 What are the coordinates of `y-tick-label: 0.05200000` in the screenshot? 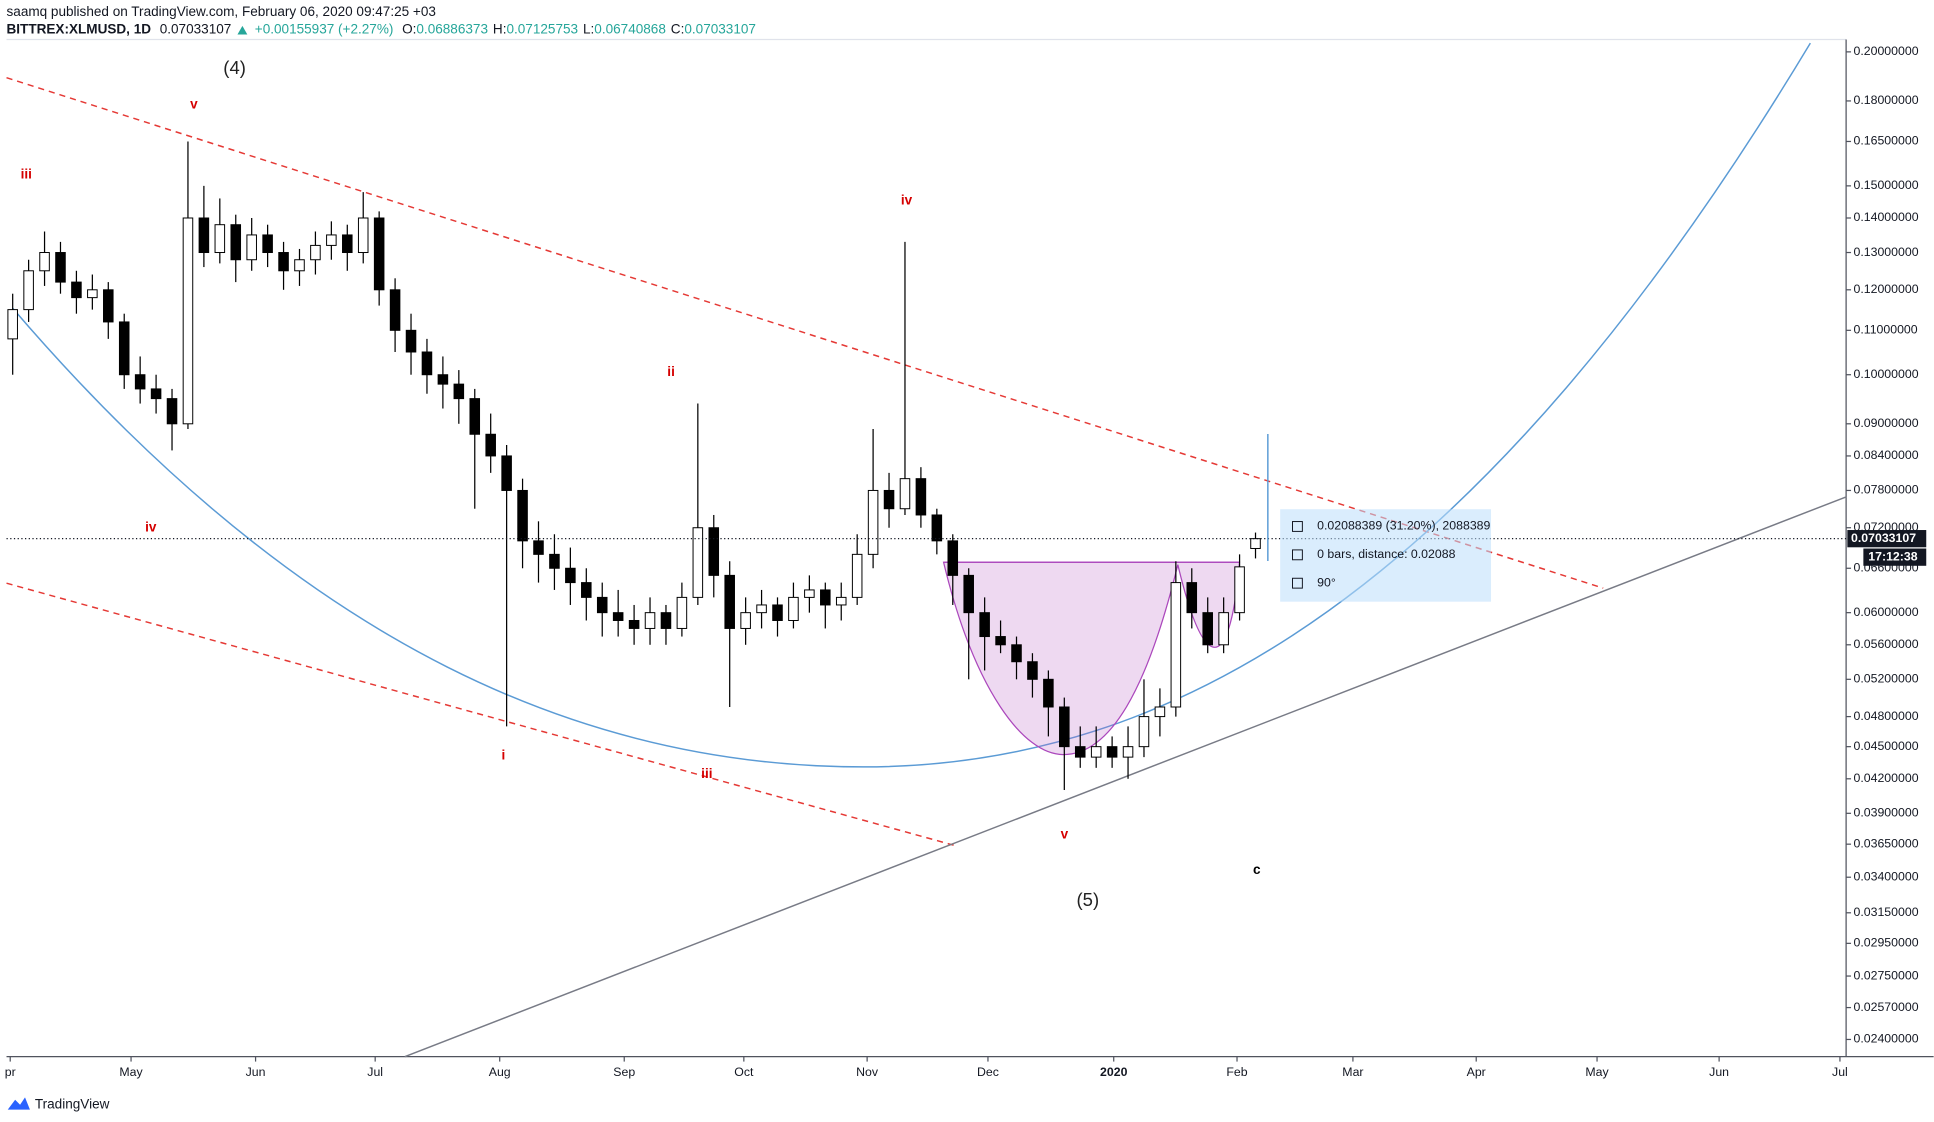 It's located at (1886, 679).